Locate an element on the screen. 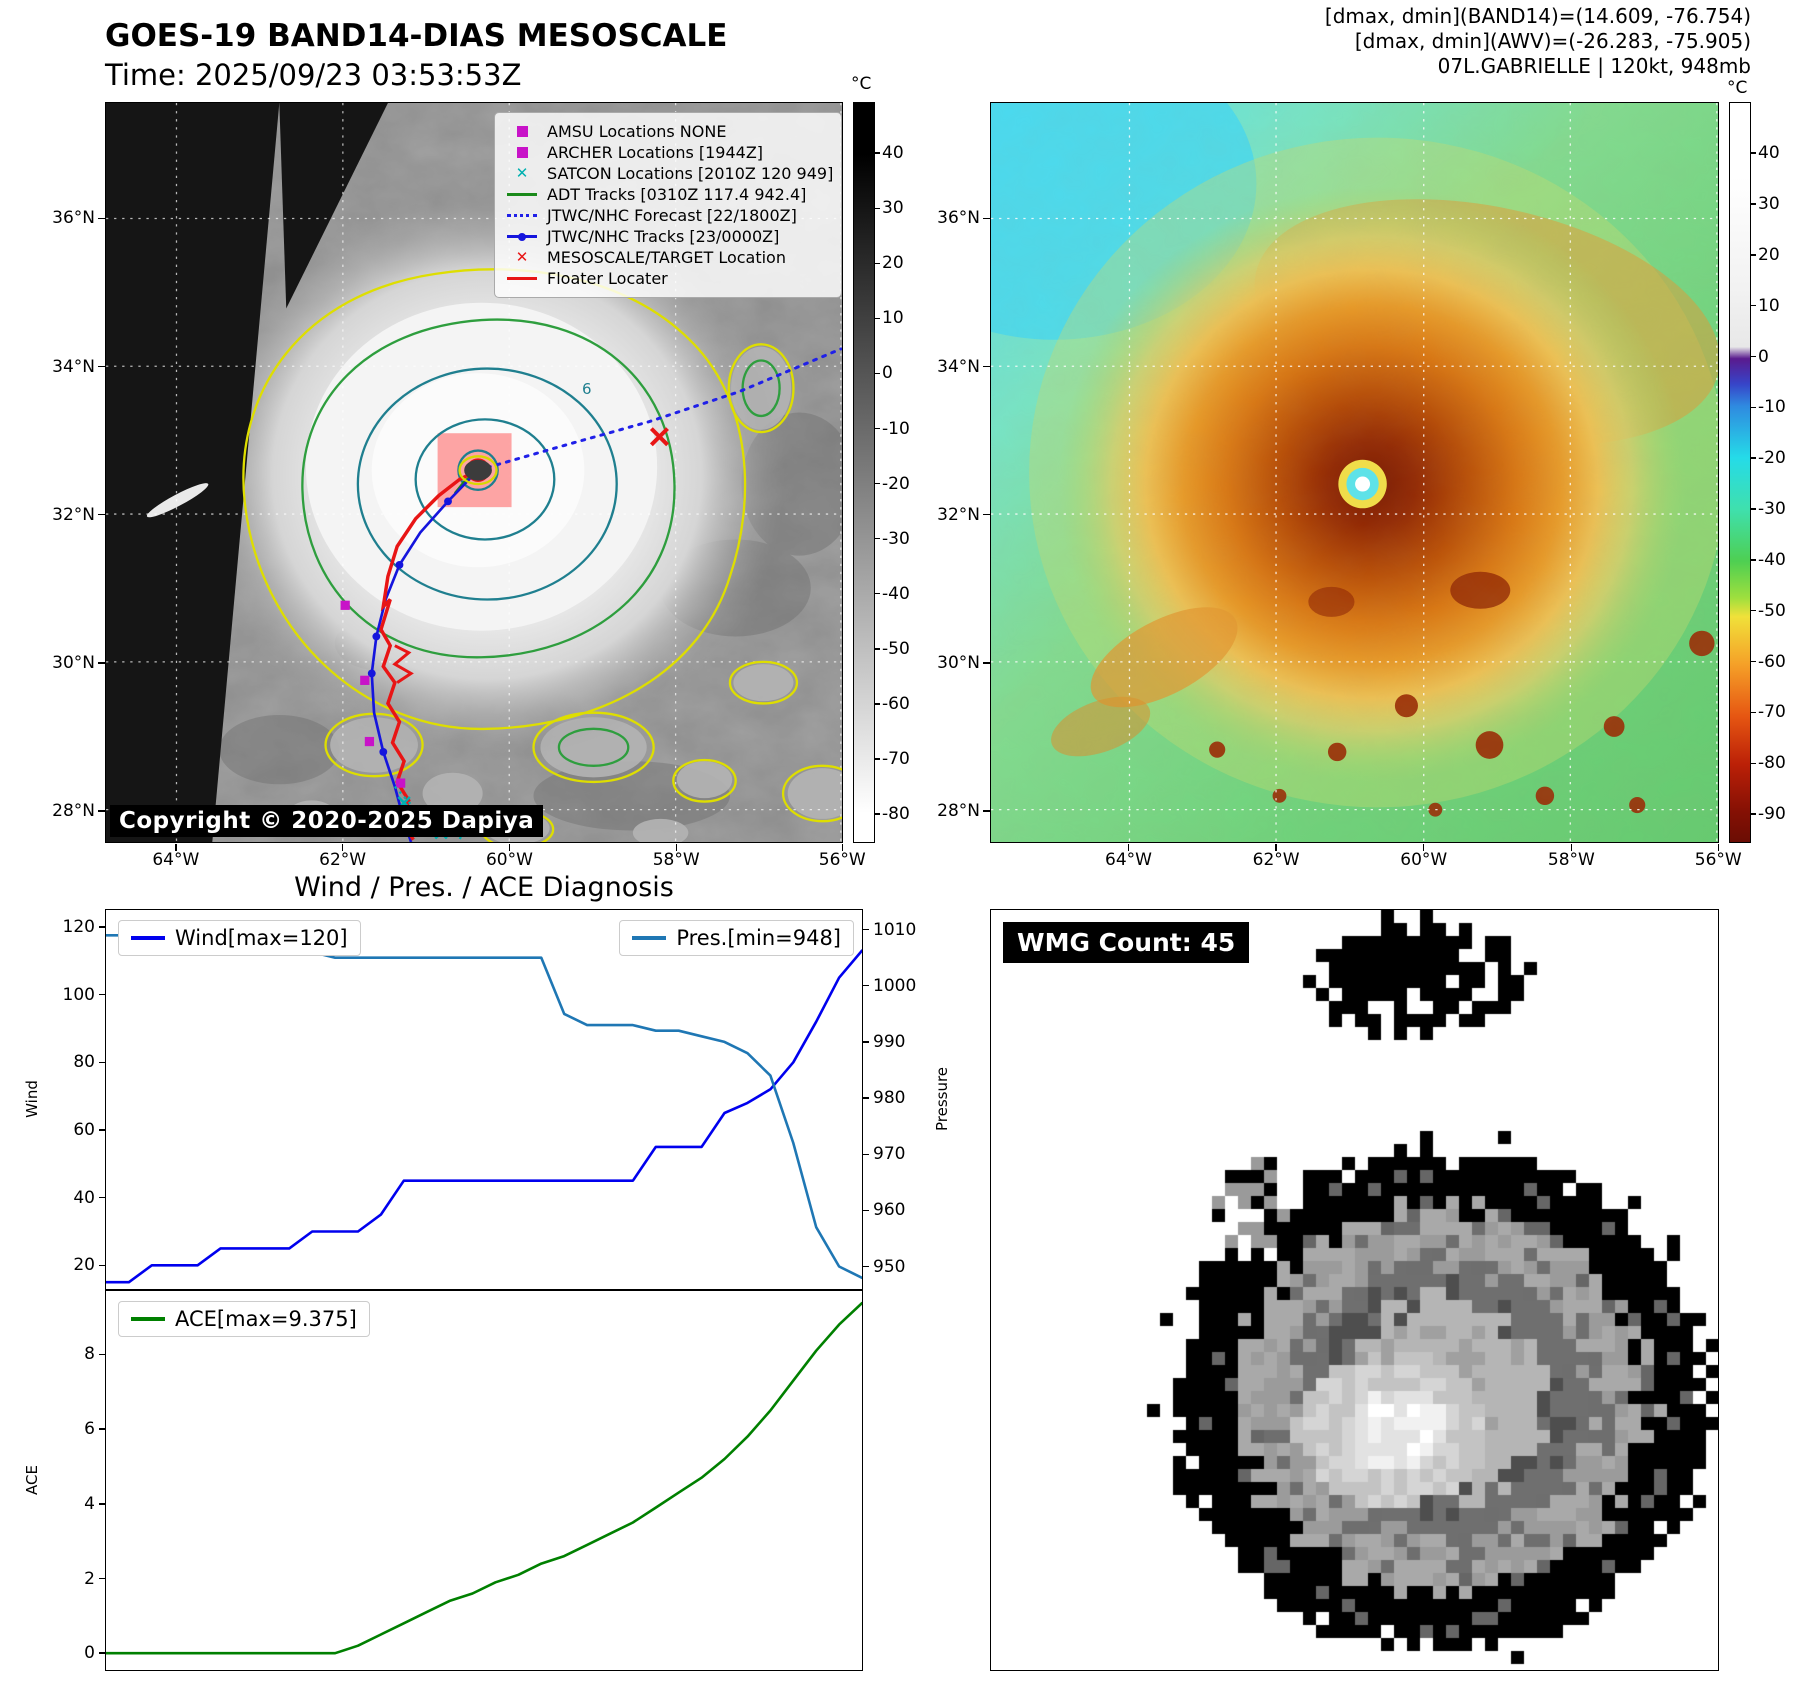 The image size is (1797, 1690). lon-tick-label: 62°W is located at coordinates (343, 860).